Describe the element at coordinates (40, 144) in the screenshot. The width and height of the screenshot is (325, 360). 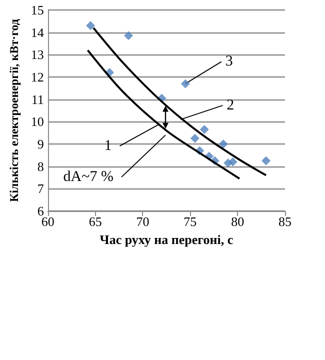
I see `y-tick-label: 9` at that location.